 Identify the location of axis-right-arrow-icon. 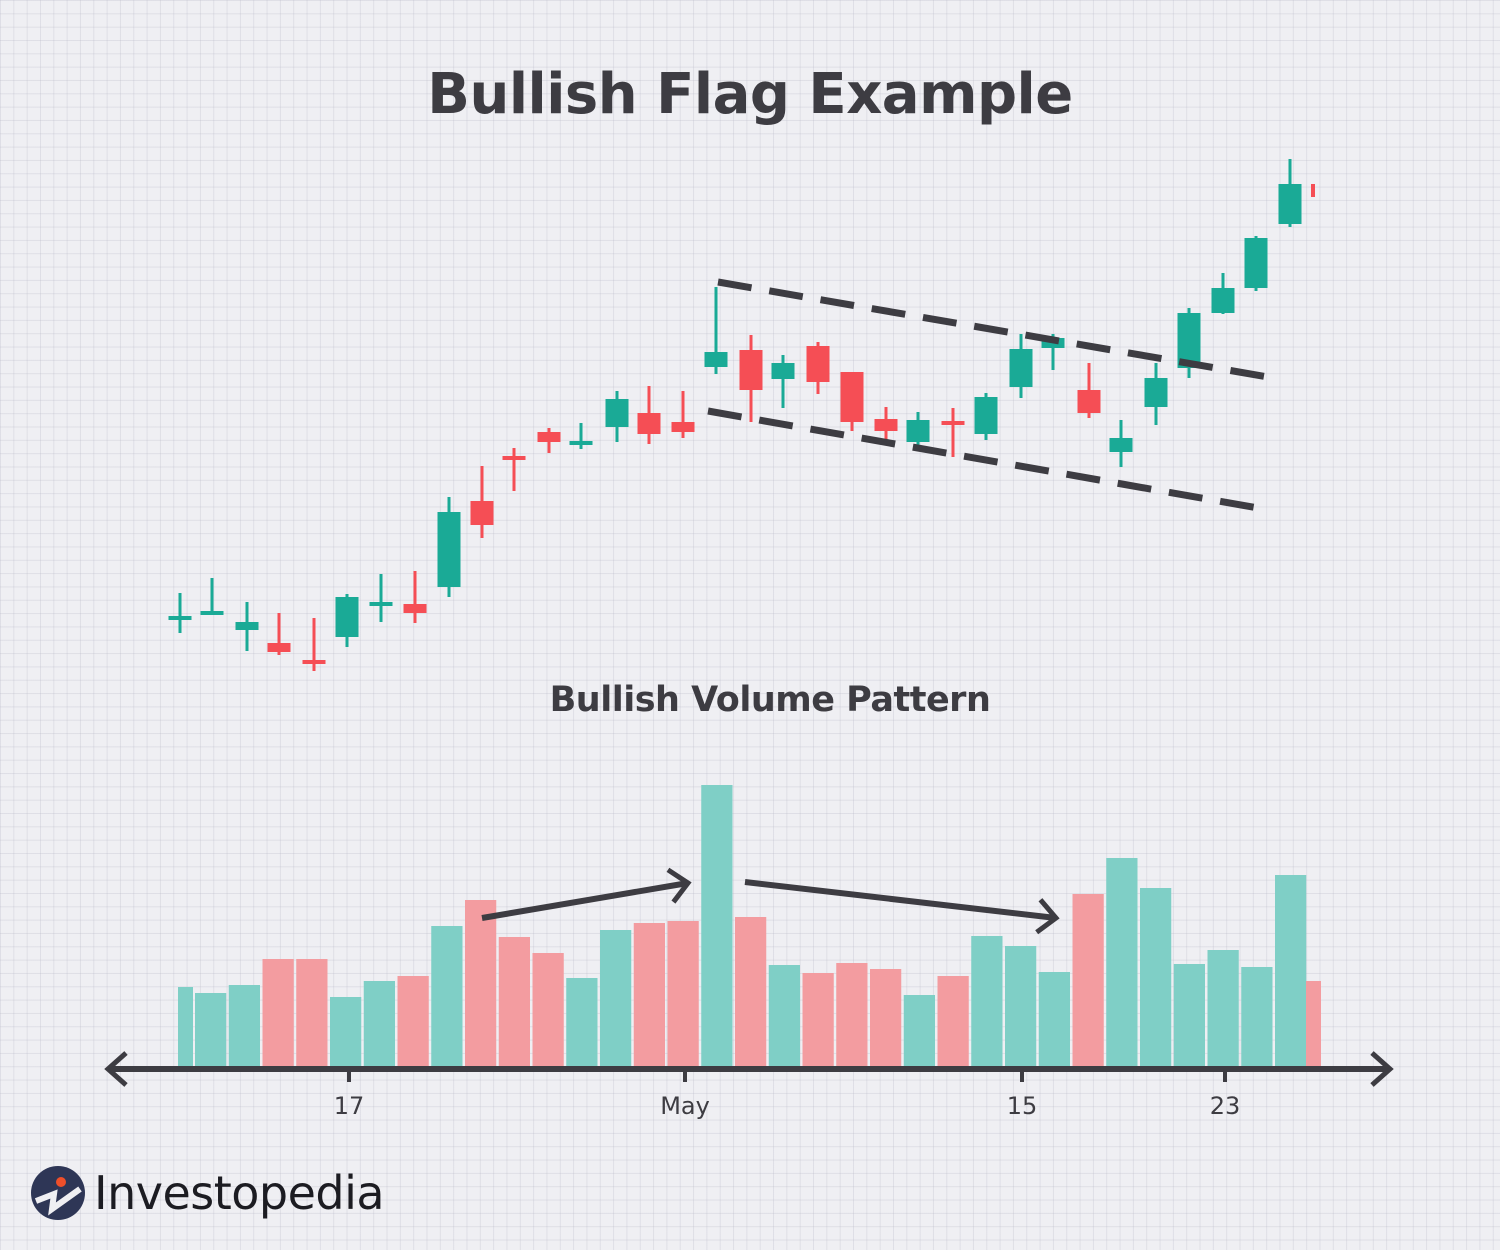
(1382, 1069).